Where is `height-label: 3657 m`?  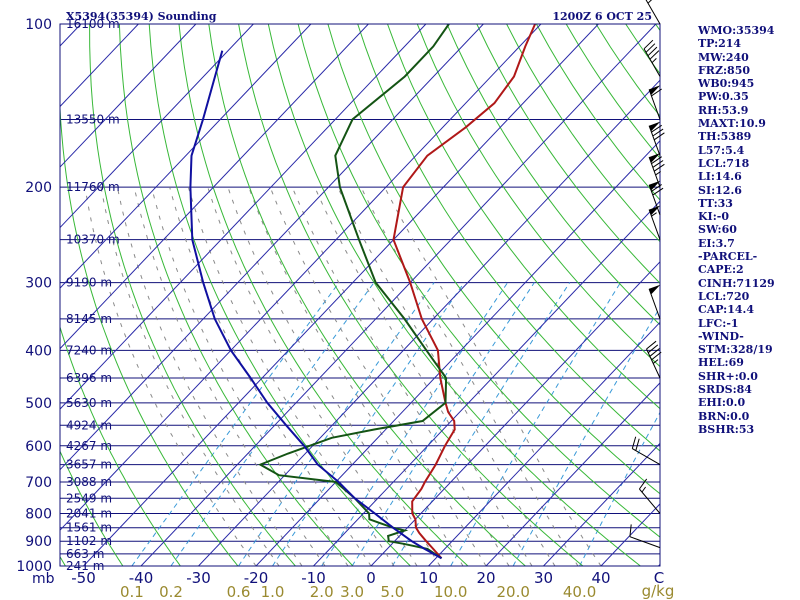
height-label: 3657 m is located at coordinates (89, 465).